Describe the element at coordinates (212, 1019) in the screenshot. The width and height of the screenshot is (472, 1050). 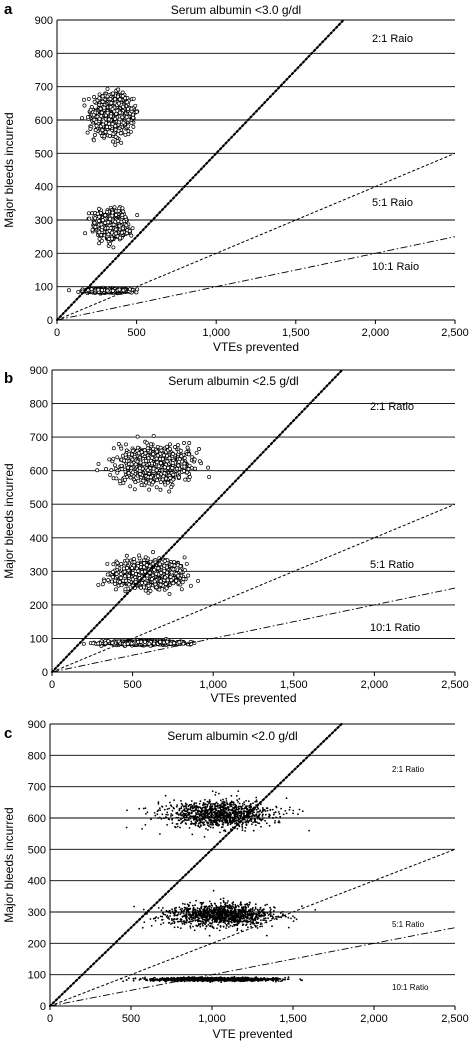
I see `x-tick-label: 1,000` at that location.